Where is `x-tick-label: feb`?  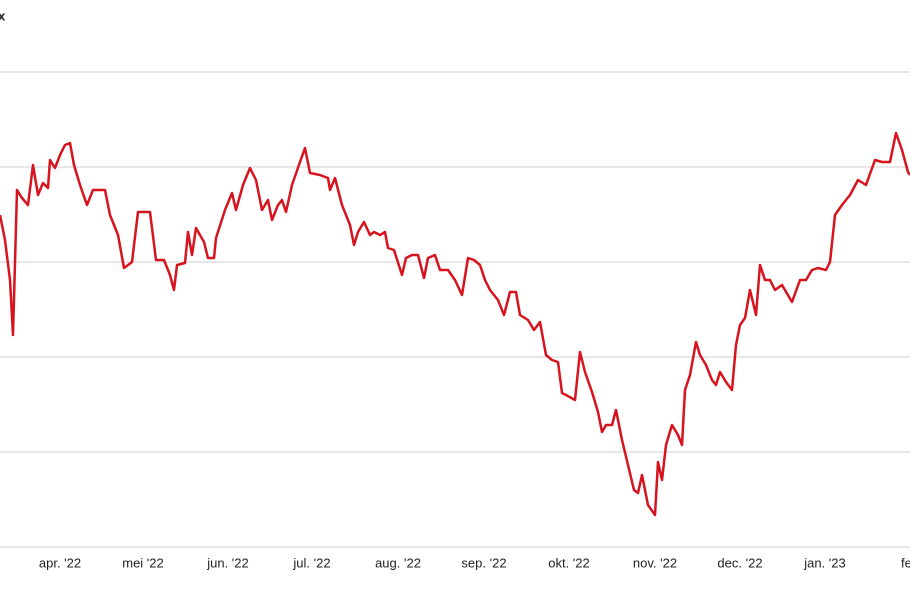 x-tick-label: feb is located at coordinates (905, 562).